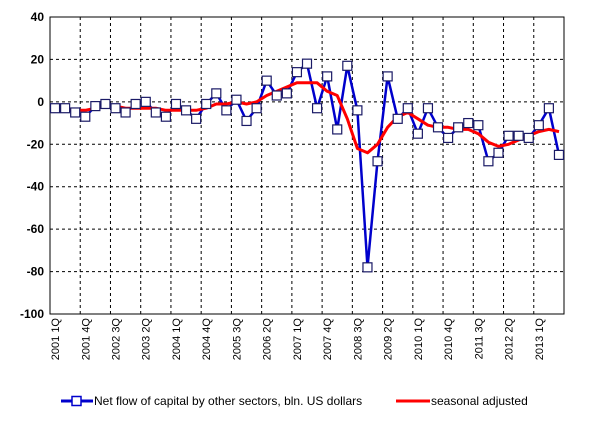 The height and width of the screenshot is (423, 590). What do you see at coordinates (36, 229) in the screenshot?
I see `y-tick-label: -60` at bounding box center [36, 229].